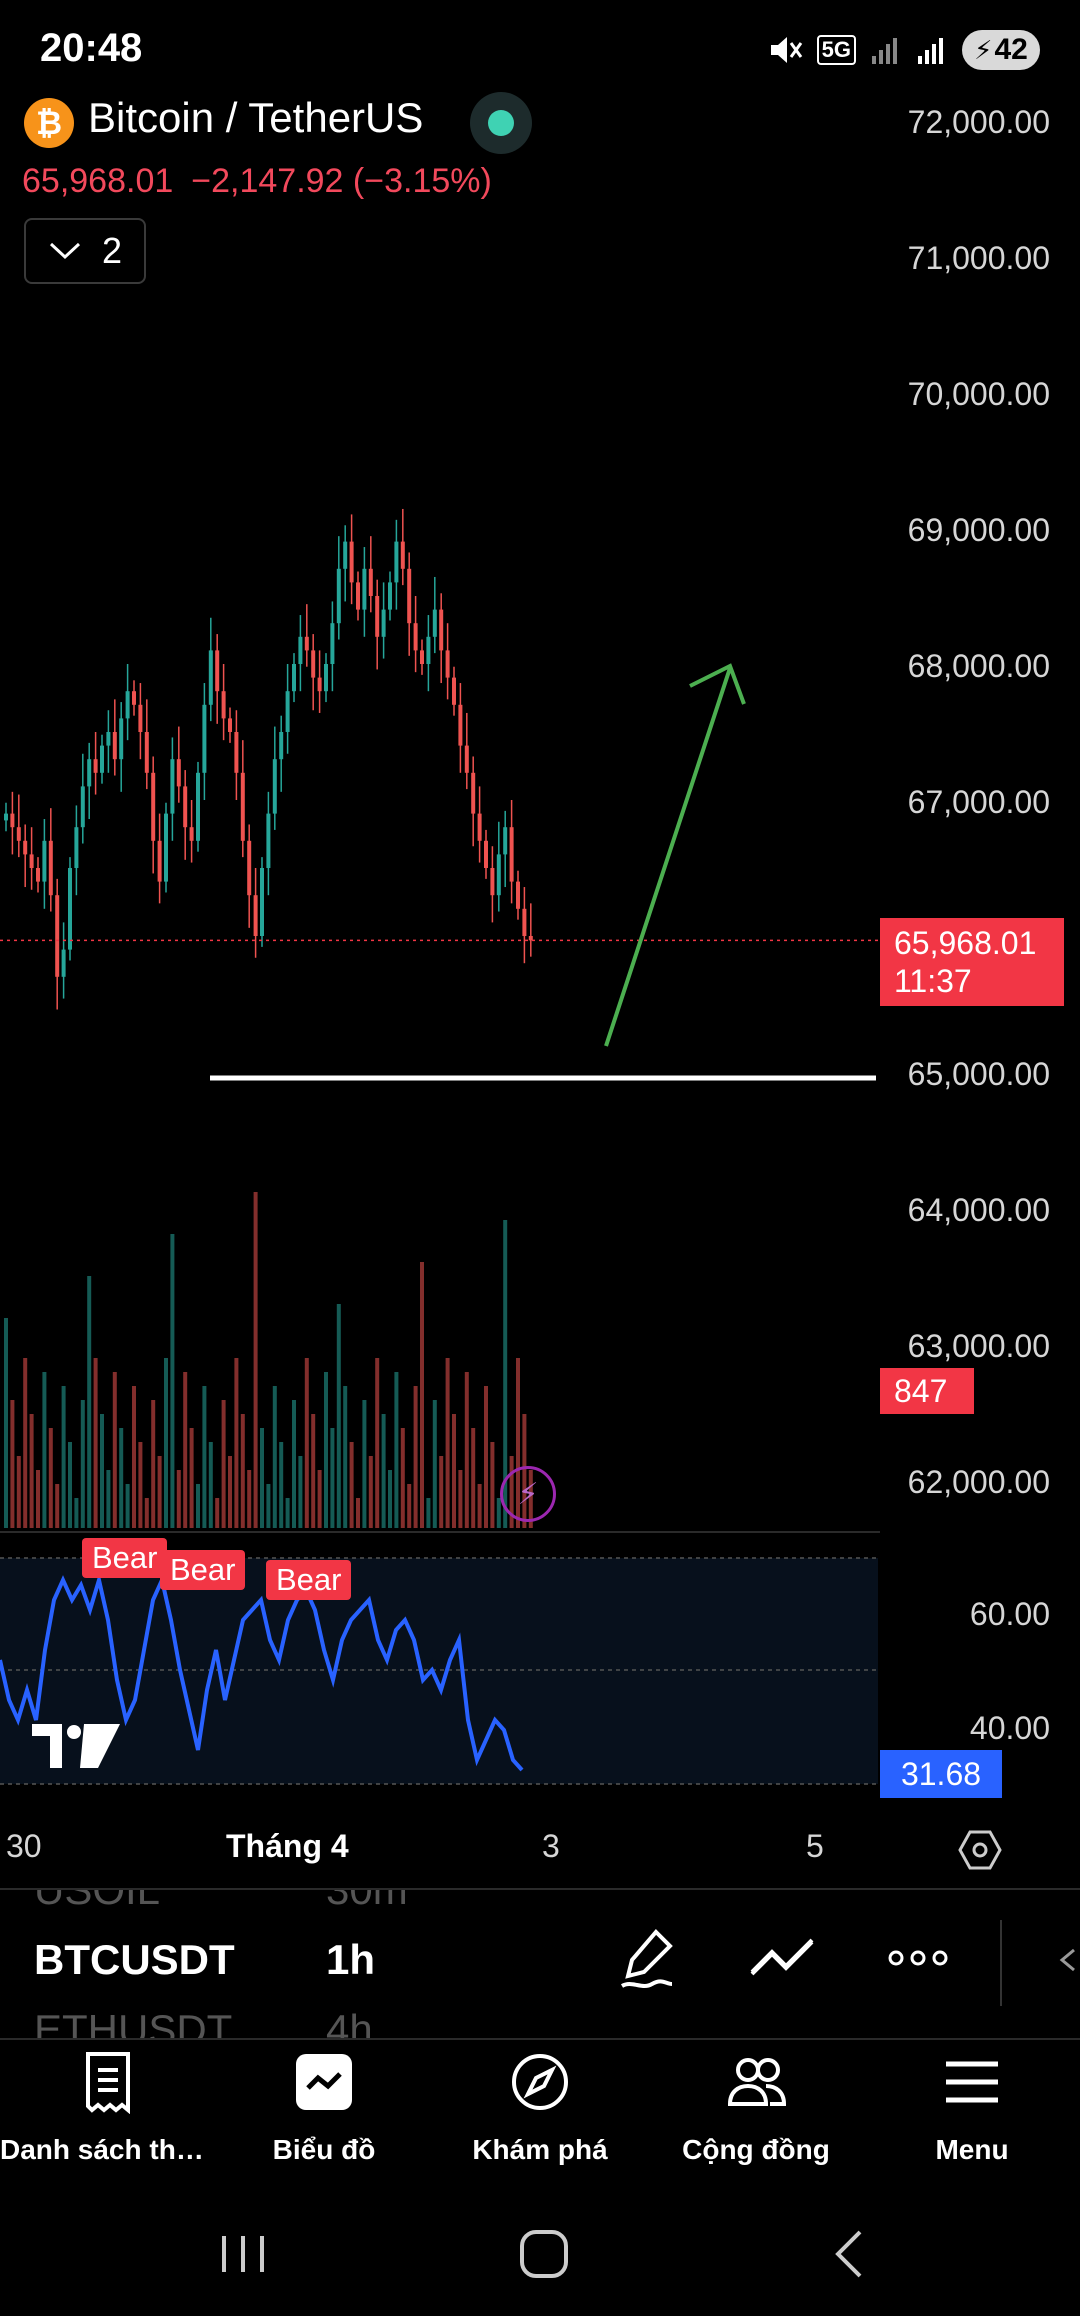 Image resolution: width=1080 pixels, height=2316 pixels. What do you see at coordinates (540, 1964) in the screenshot?
I see `symbol-timeframe-picker: USOIL 30m BTCUSDT 1h ETHUSDT 4h` at bounding box center [540, 1964].